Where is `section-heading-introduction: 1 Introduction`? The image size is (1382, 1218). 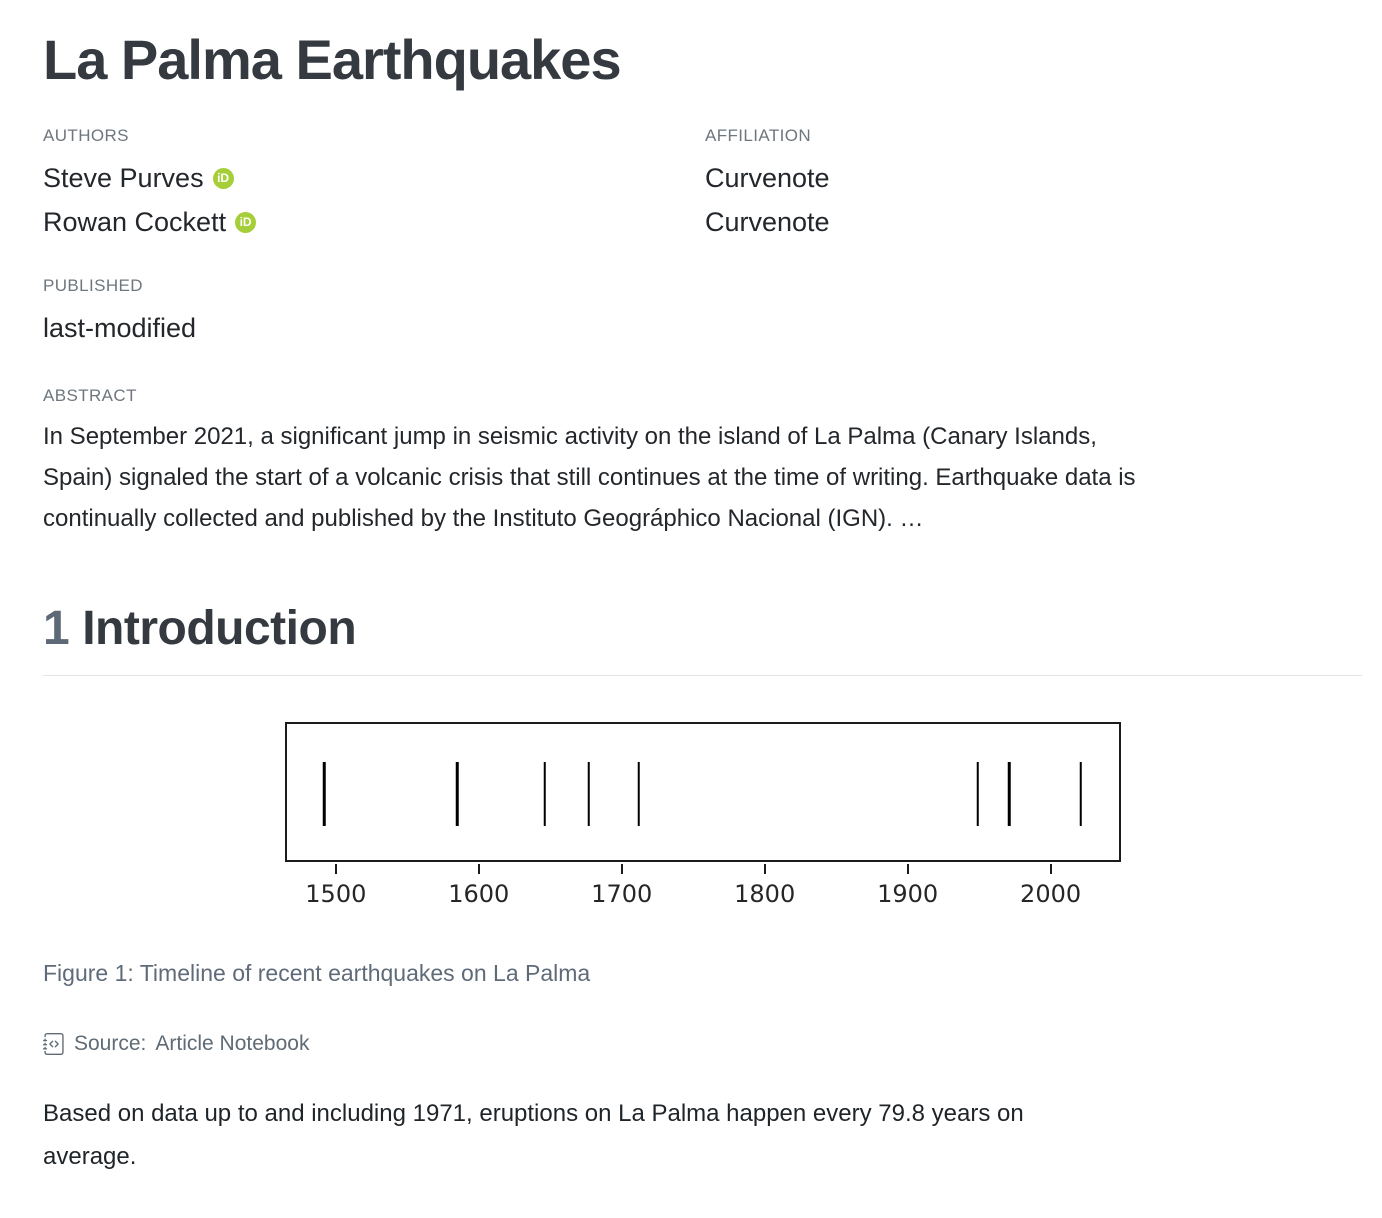 section-heading-introduction: 1 Introduction is located at coordinates (702, 639).